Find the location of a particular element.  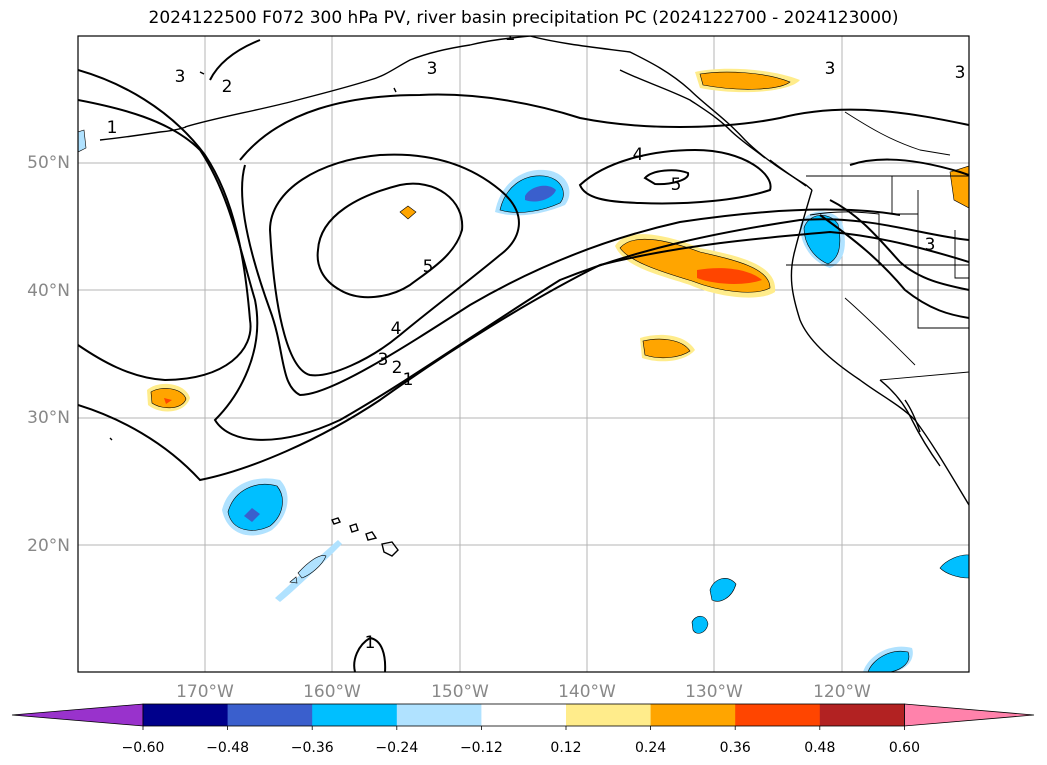

precip-positive-patch-mid-pacific is located at coordinates (667, 348).